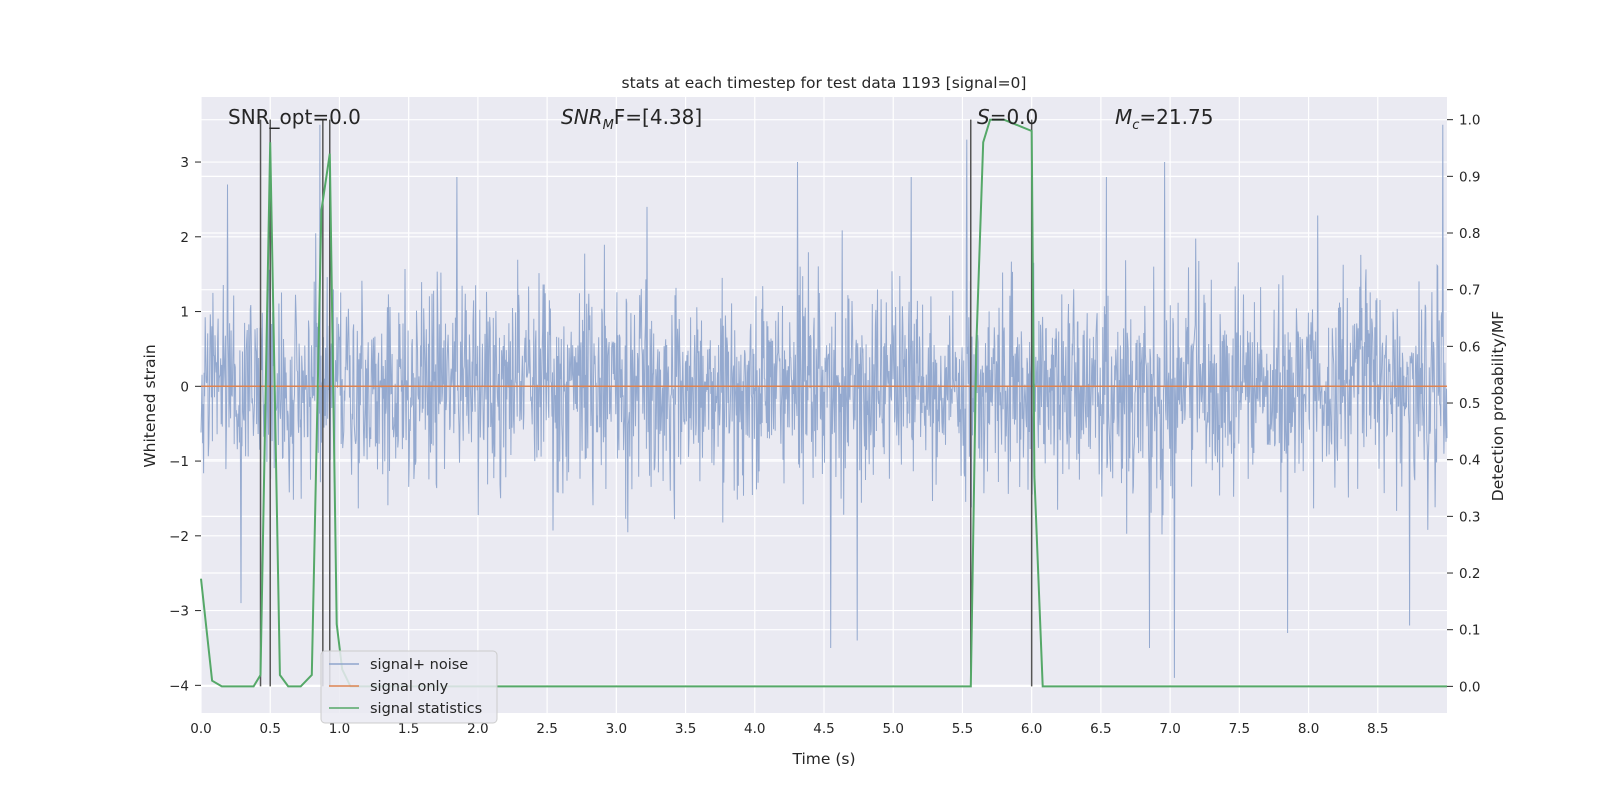 The image size is (1600, 800). What do you see at coordinates (983, 117) in the screenshot?
I see `annotation-s-main: S` at bounding box center [983, 117].